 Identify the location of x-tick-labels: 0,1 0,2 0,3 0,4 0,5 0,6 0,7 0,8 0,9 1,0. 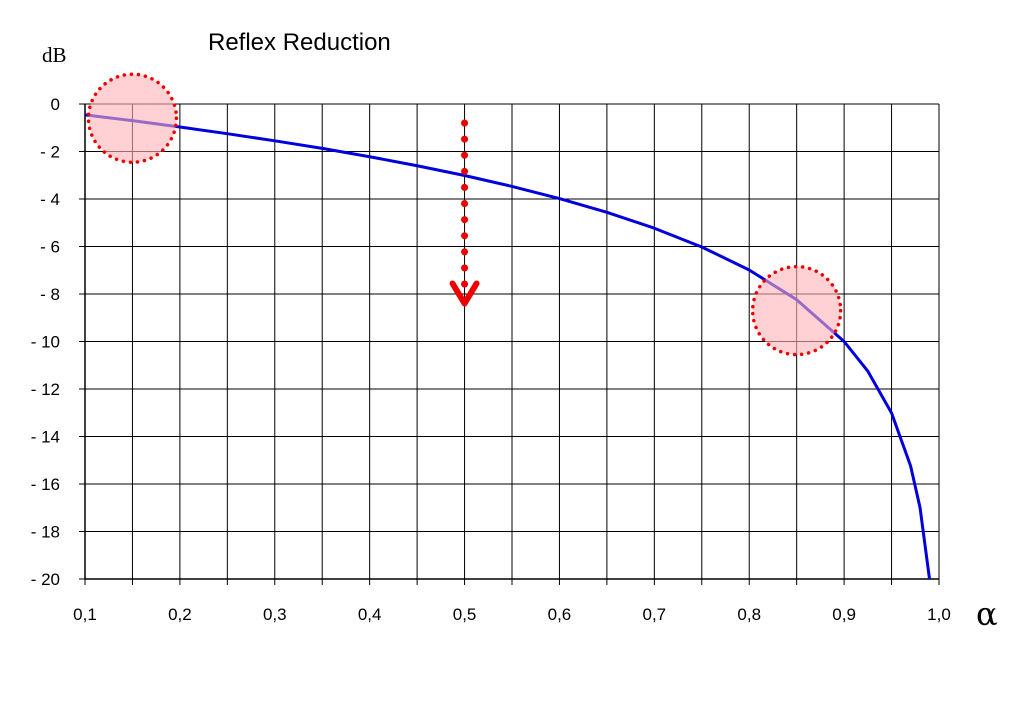
(512, 614).